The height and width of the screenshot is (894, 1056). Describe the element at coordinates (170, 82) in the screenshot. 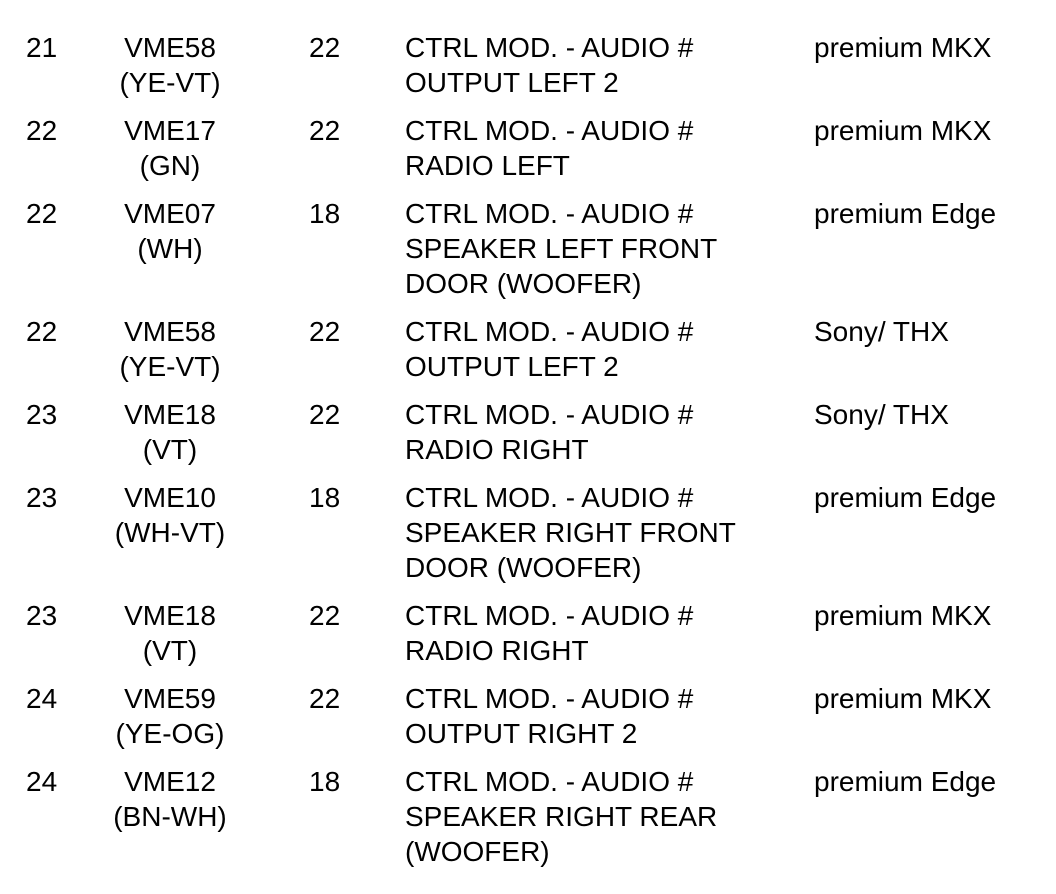

I see `circuit-line: (YE-VT)` at that location.